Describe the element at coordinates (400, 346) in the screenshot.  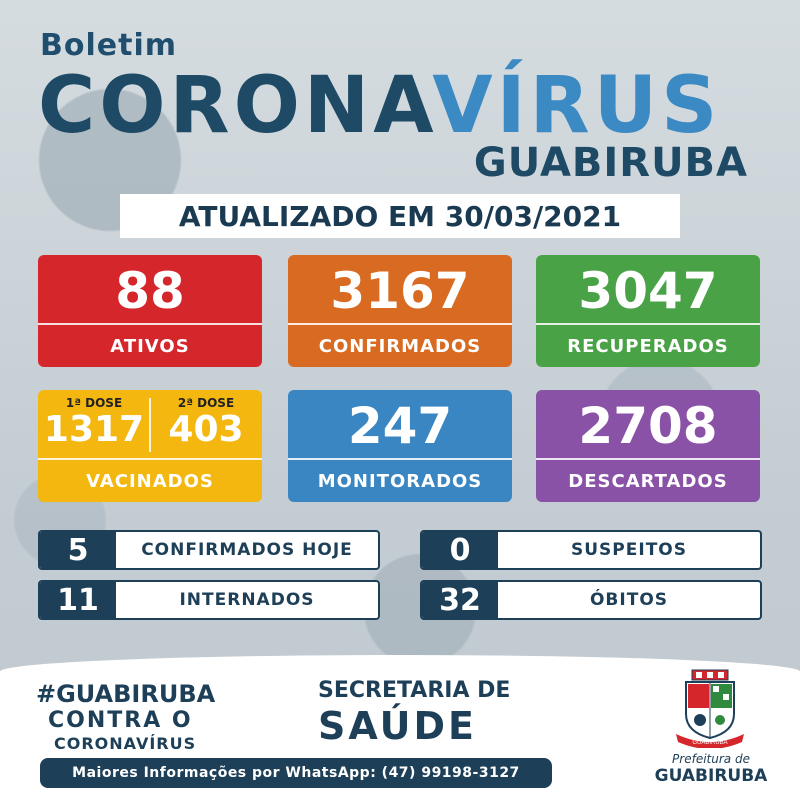
I see `confirmados-label: CONFIRMADOS` at that location.